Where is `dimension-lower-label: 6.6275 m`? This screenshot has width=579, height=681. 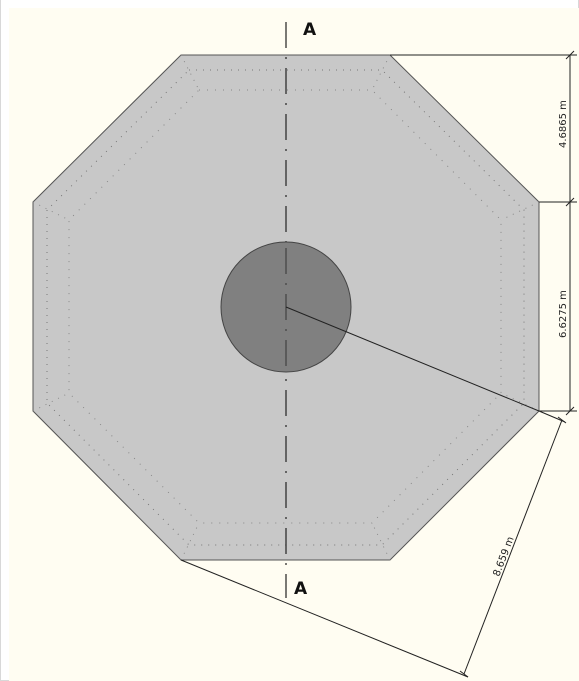
dimension-lower-label: 6.6275 m is located at coordinates (563, 314).